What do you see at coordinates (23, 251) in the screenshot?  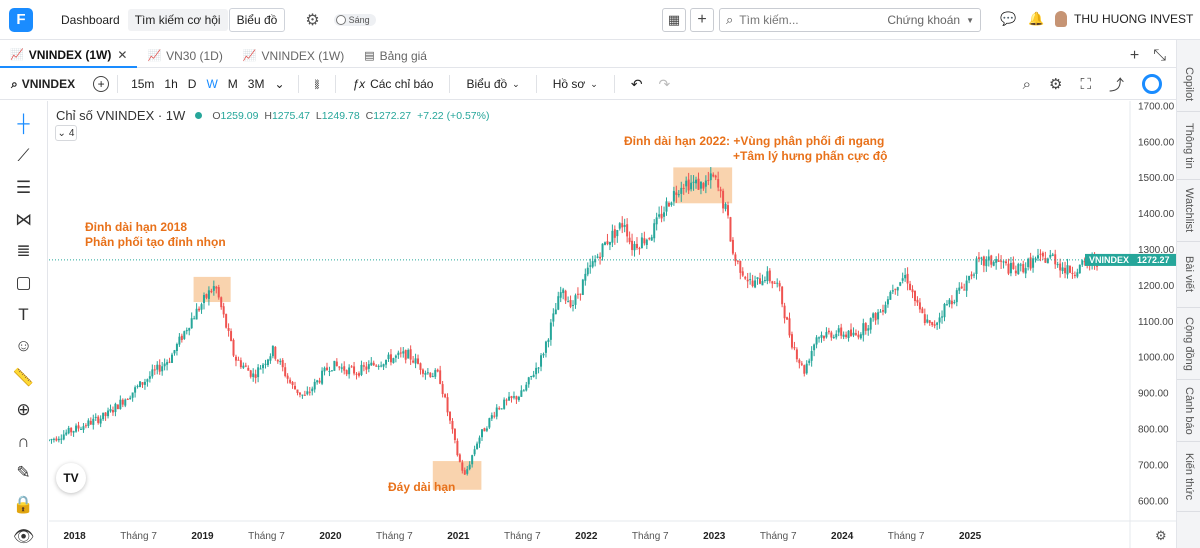 I see `fib-levels-icon: ≣` at bounding box center [23, 251].